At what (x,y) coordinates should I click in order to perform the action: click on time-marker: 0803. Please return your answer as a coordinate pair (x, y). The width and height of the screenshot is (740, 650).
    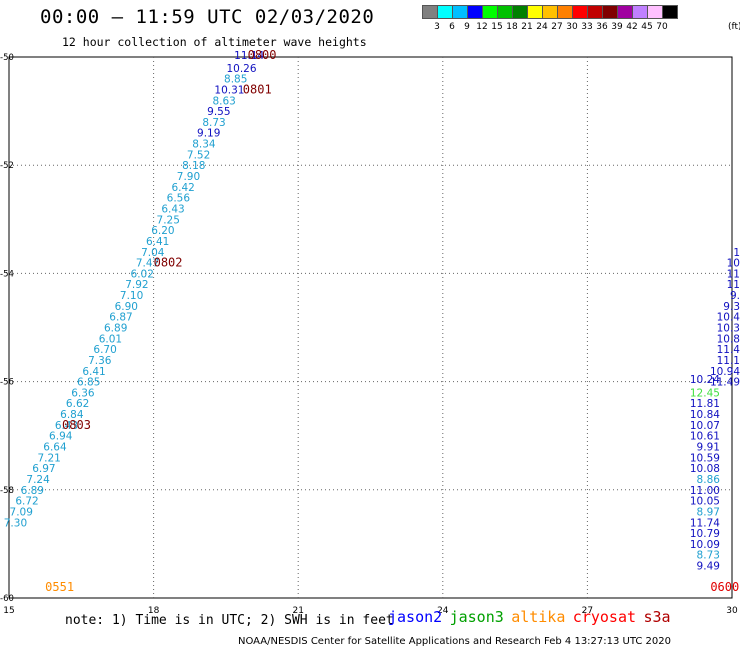
    Looking at the image, I should click on (76, 425).